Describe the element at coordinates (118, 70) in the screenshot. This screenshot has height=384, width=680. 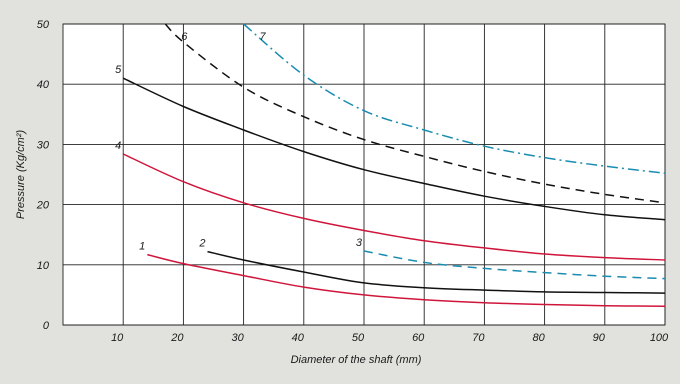
I see `series-label-5: 5` at that location.